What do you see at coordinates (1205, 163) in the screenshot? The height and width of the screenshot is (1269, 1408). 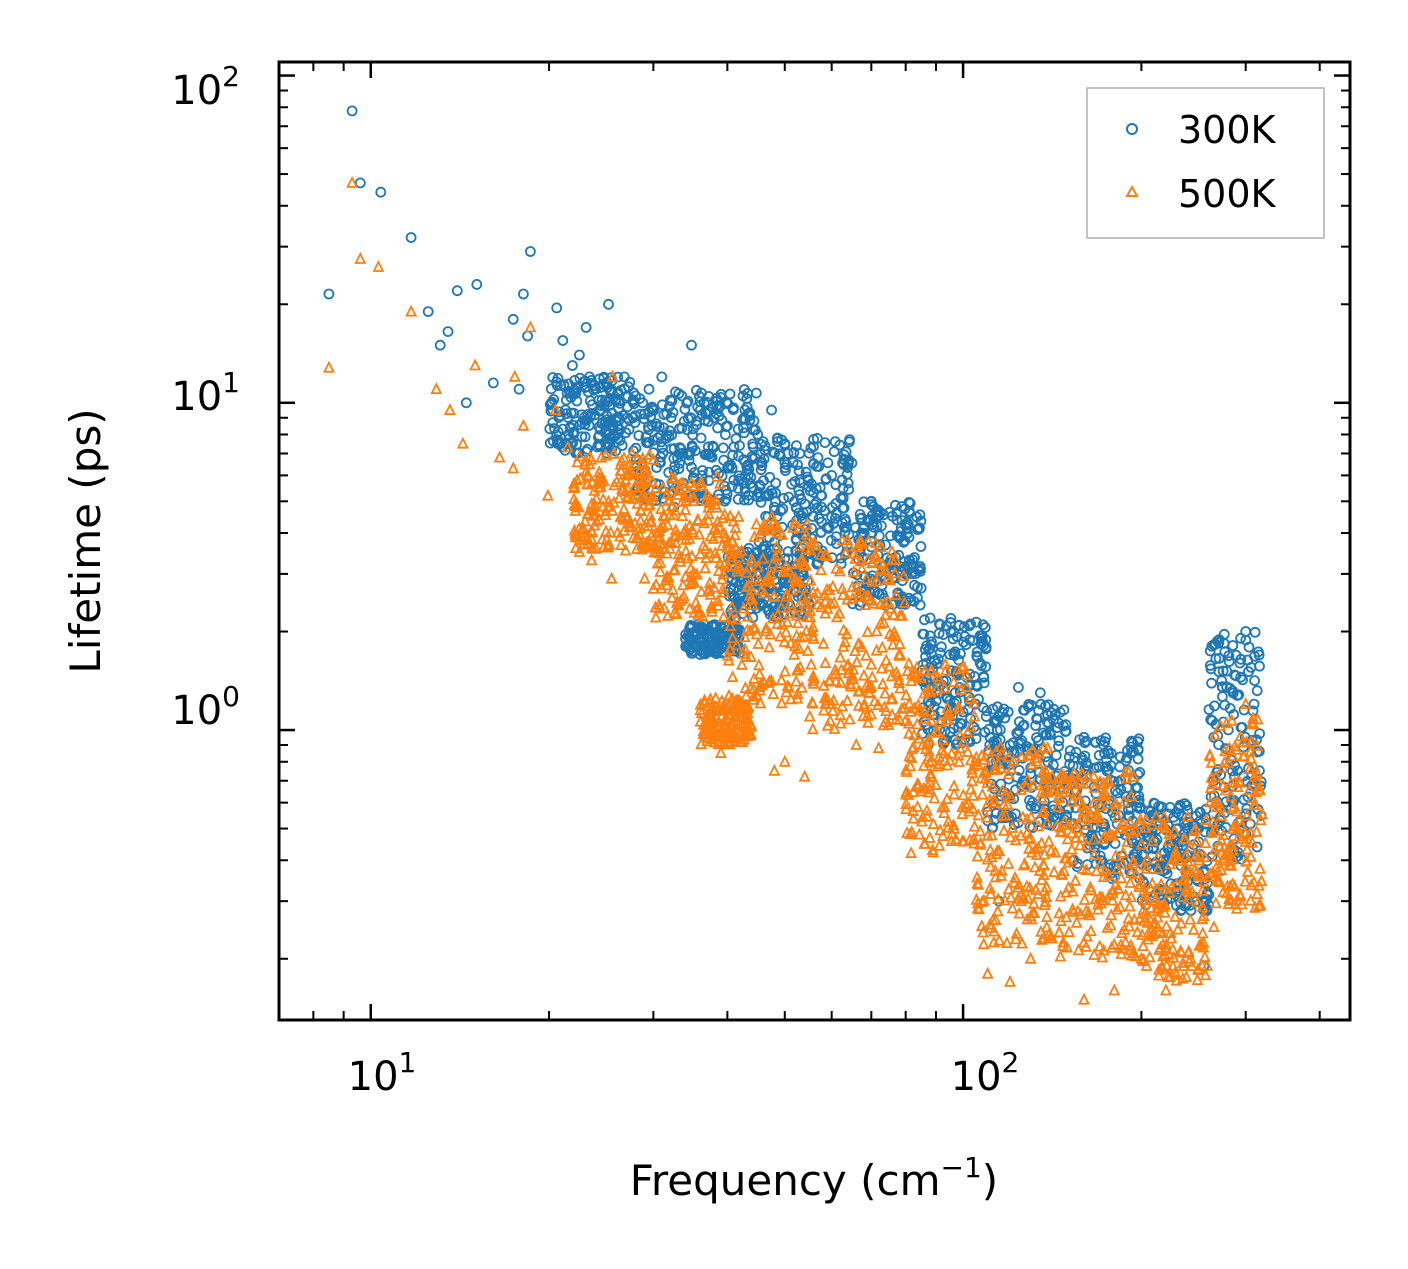 I see `legend-box` at bounding box center [1205, 163].